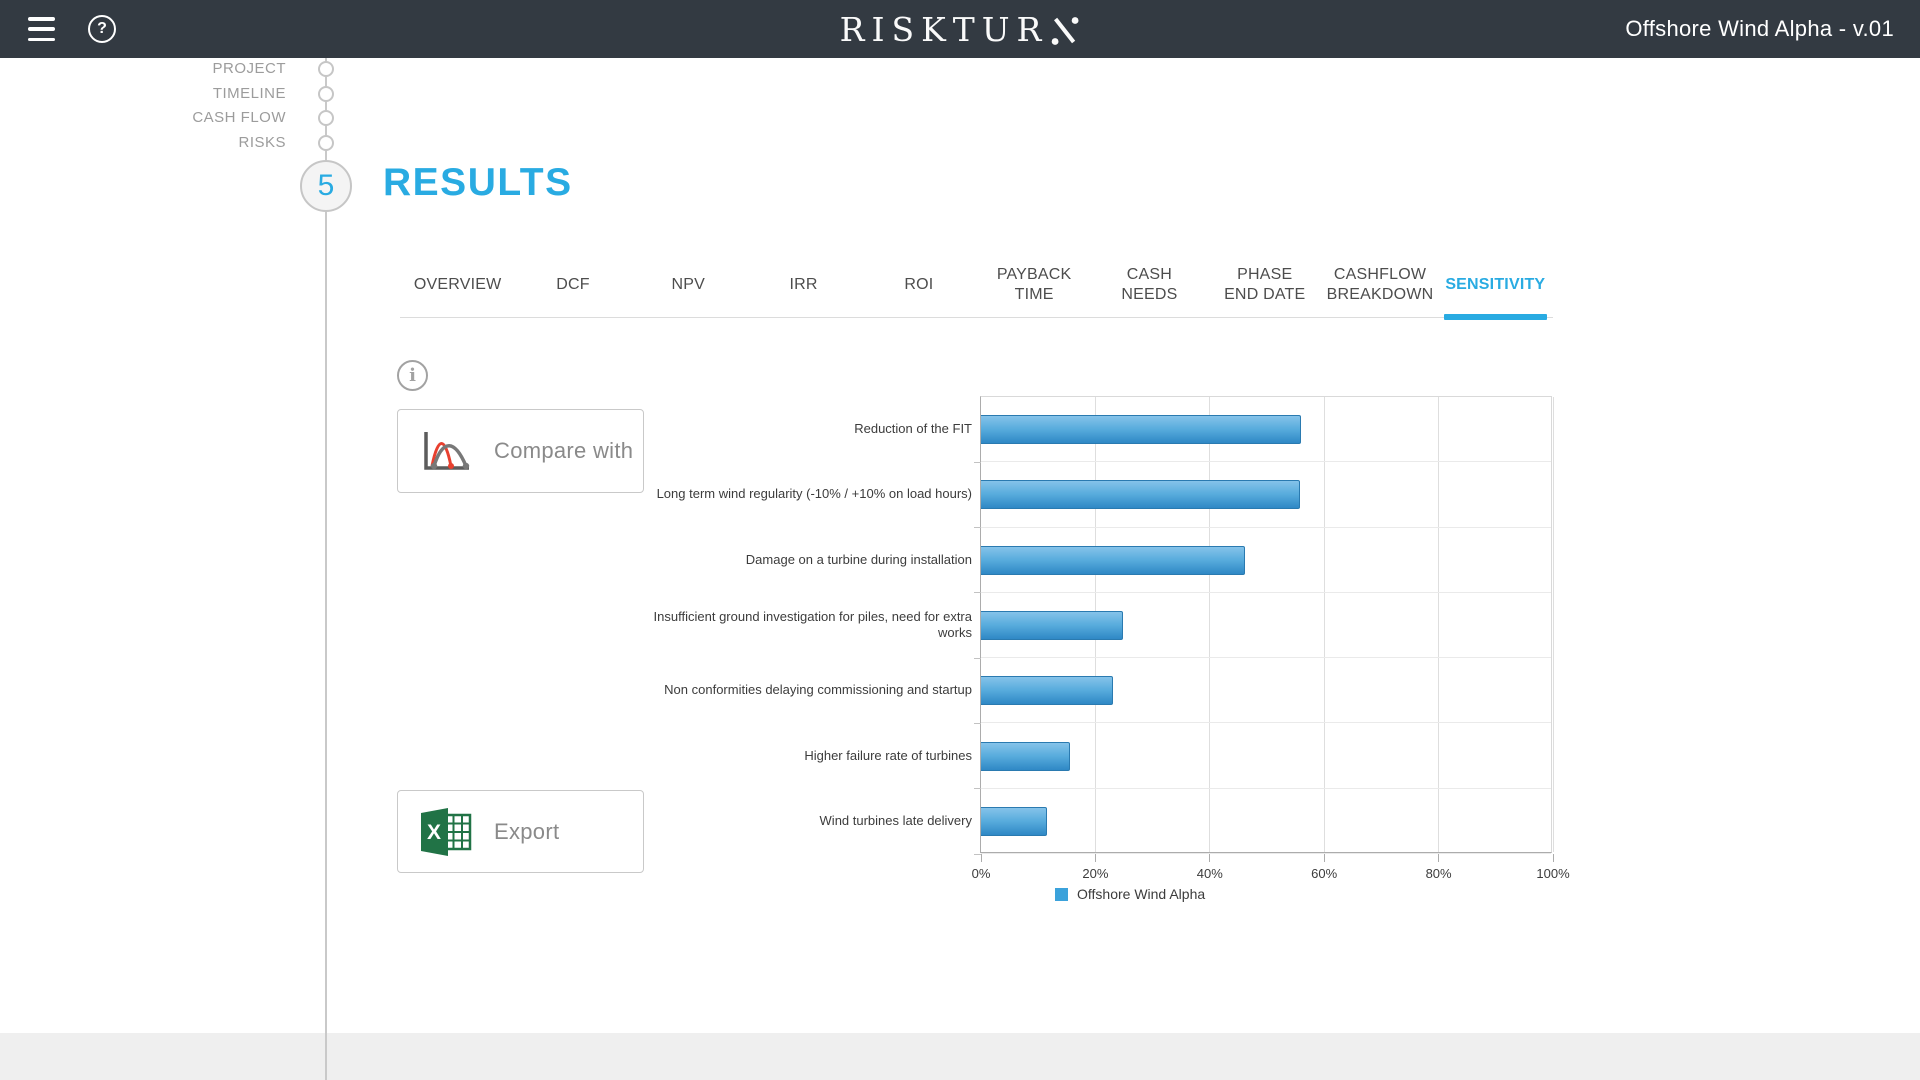 The width and height of the screenshot is (1920, 1080). What do you see at coordinates (1553, 873) in the screenshot?
I see `x-axis-label-100%: 100%` at bounding box center [1553, 873].